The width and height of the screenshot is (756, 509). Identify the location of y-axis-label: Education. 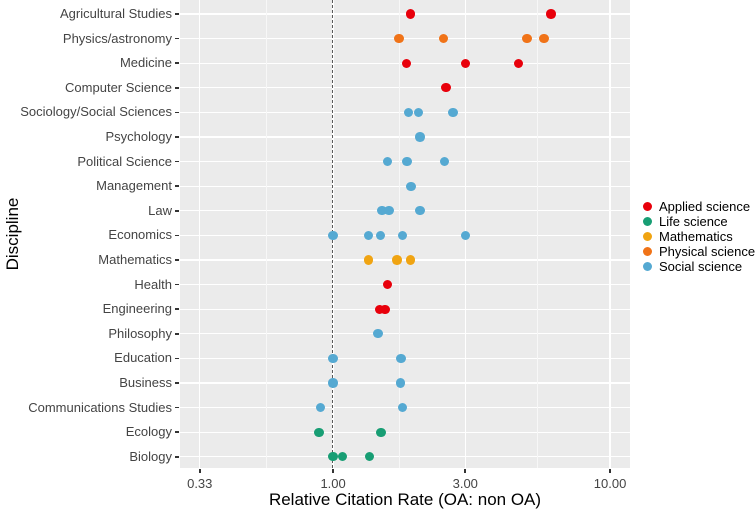
(143, 358).